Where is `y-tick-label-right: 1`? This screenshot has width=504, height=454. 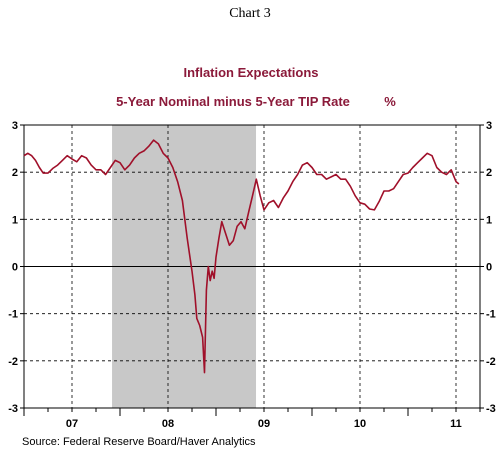
y-tick-label-right: 1 is located at coordinates (489, 220).